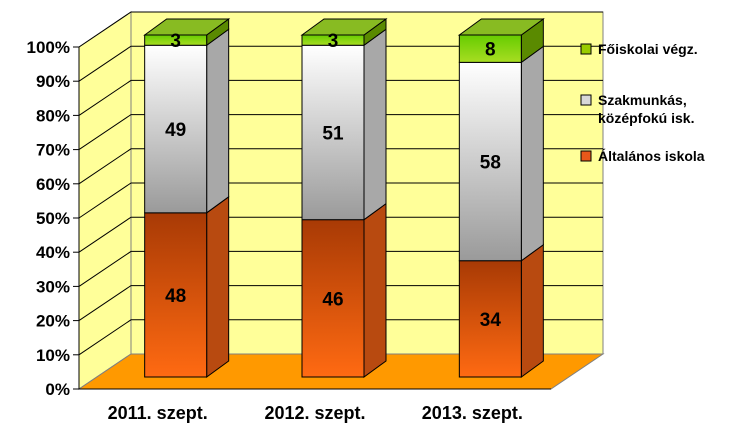  I want to click on y-tick-label: 30%, so click(53, 286).